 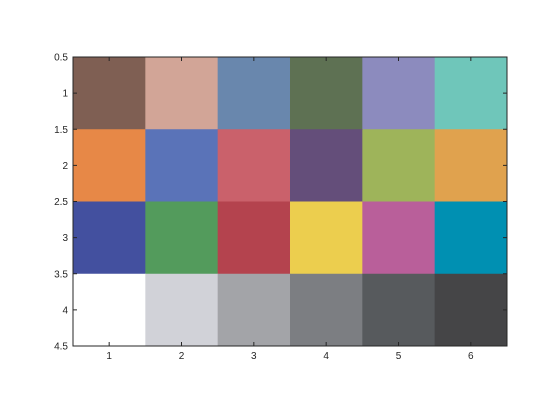 What do you see at coordinates (61, 274) in the screenshot?
I see `y-tick-label: 3.5` at bounding box center [61, 274].